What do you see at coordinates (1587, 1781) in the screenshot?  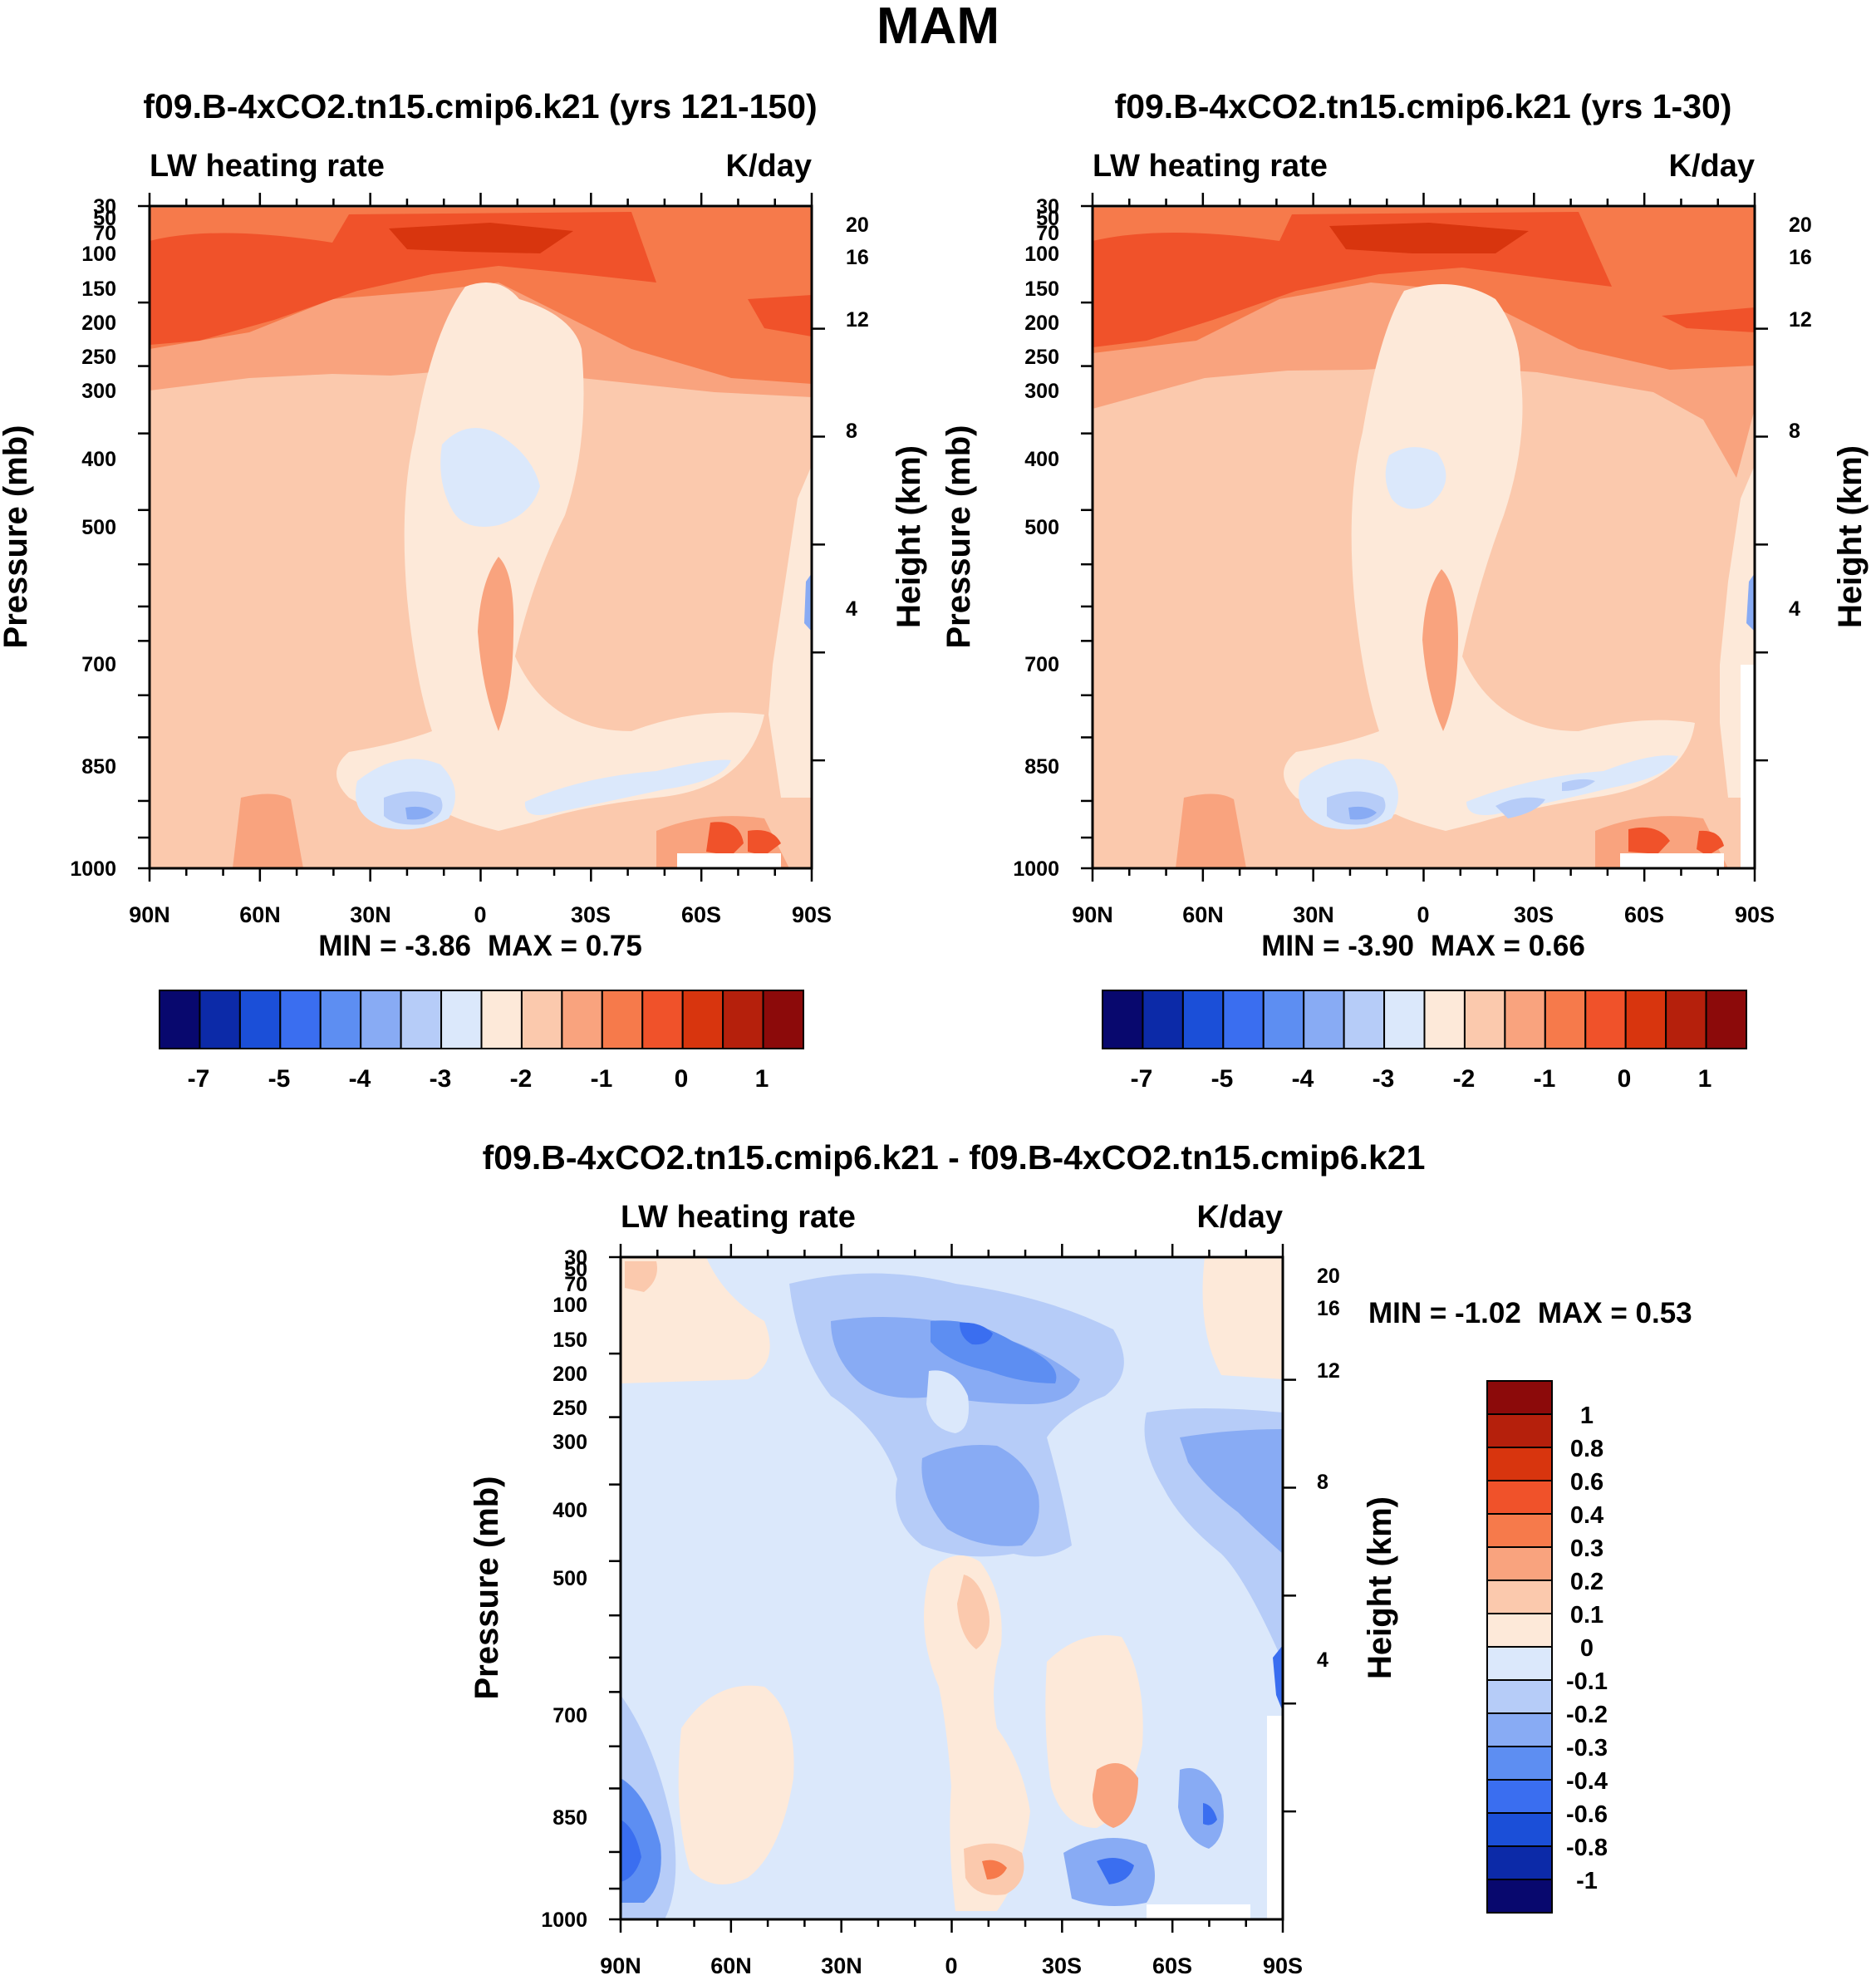 I see `colorbar-label: -0.4` at bounding box center [1587, 1781].